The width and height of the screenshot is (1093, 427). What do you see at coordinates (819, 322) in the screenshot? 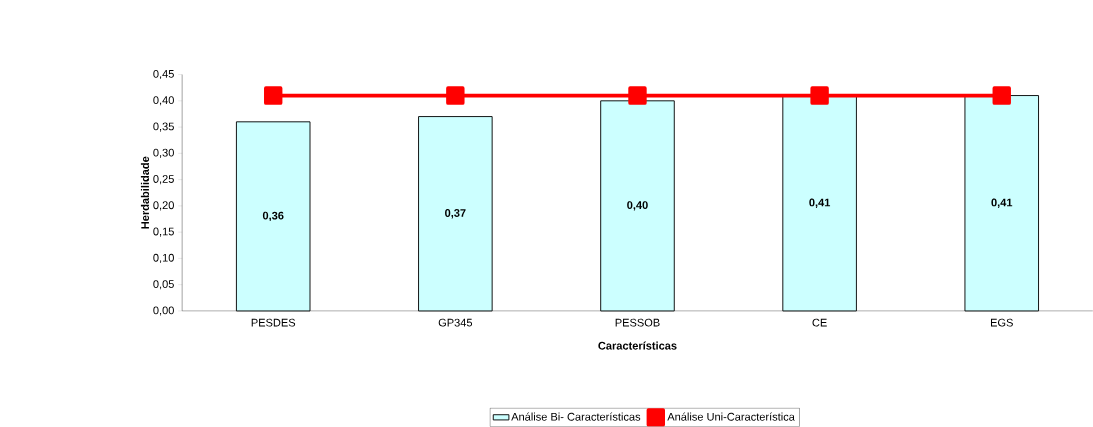
I see `x-tick-label: CE` at bounding box center [819, 322].